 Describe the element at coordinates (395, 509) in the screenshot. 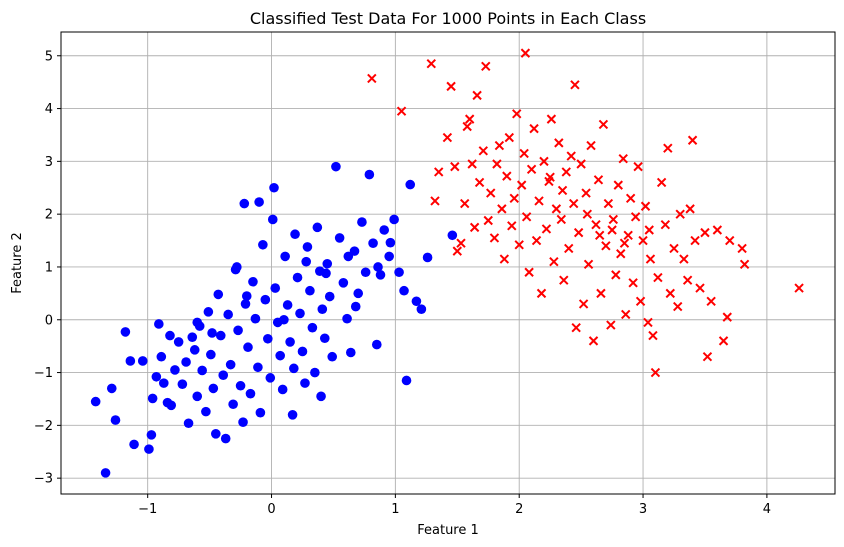

I see `x-tick-label: 1` at that location.